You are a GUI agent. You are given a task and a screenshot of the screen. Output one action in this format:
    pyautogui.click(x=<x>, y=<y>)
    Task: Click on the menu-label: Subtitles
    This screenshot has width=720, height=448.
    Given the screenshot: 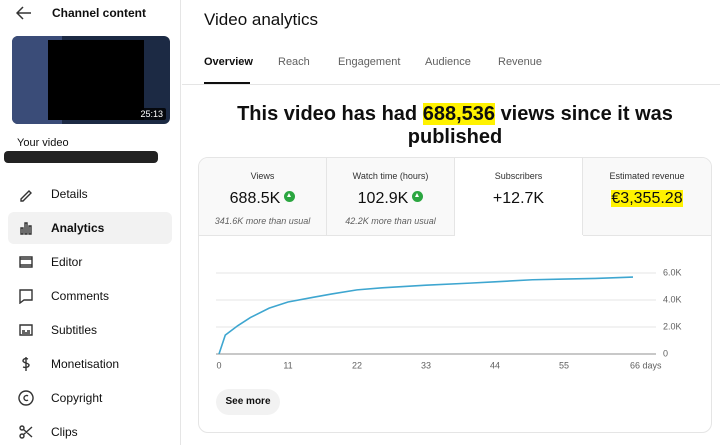 What is the action you would take?
    pyautogui.click(x=74, y=330)
    